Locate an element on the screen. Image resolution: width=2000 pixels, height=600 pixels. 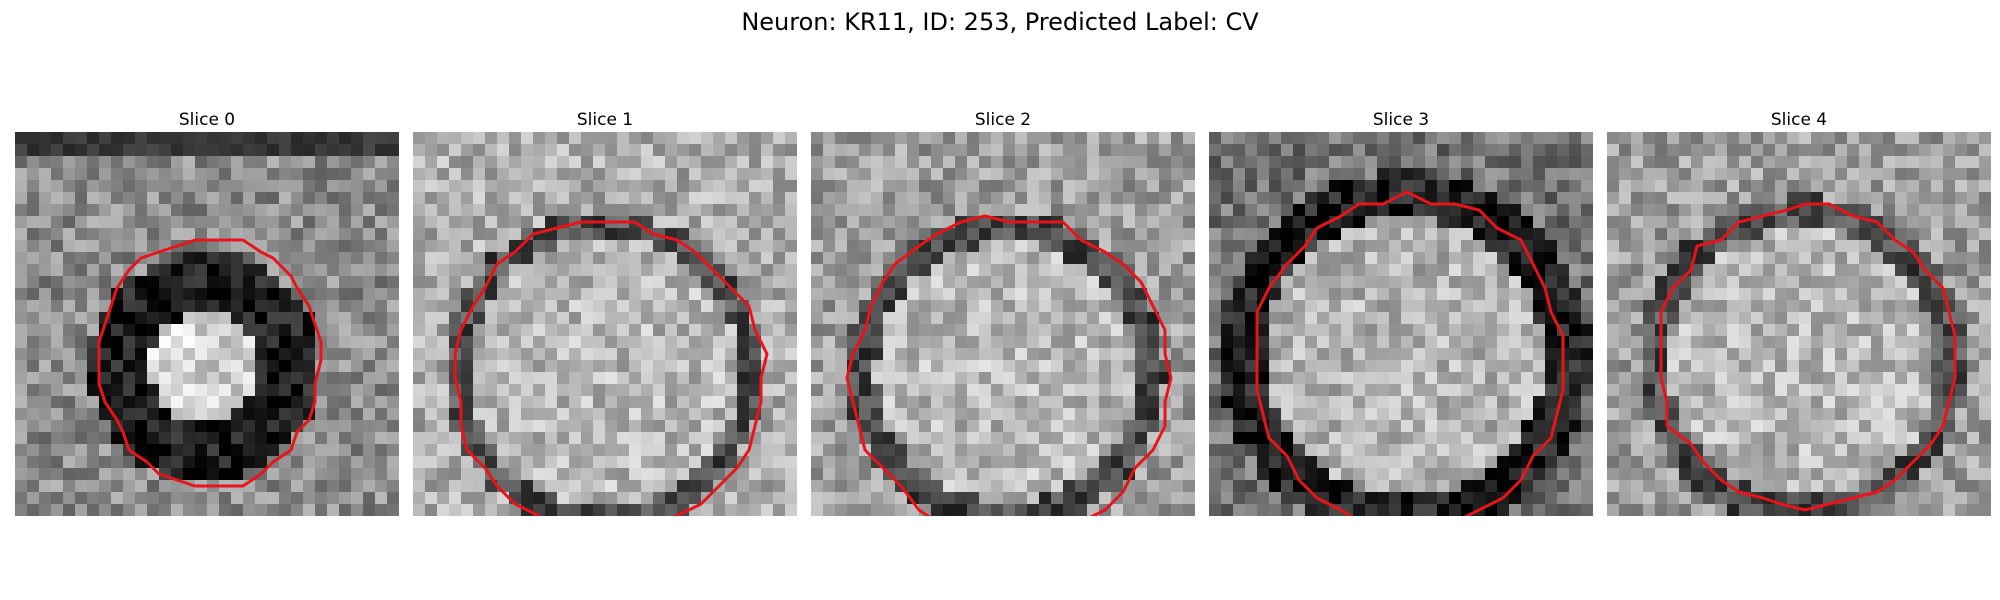
slice-title-3: Slice 3 is located at coordinates (1401, 120).